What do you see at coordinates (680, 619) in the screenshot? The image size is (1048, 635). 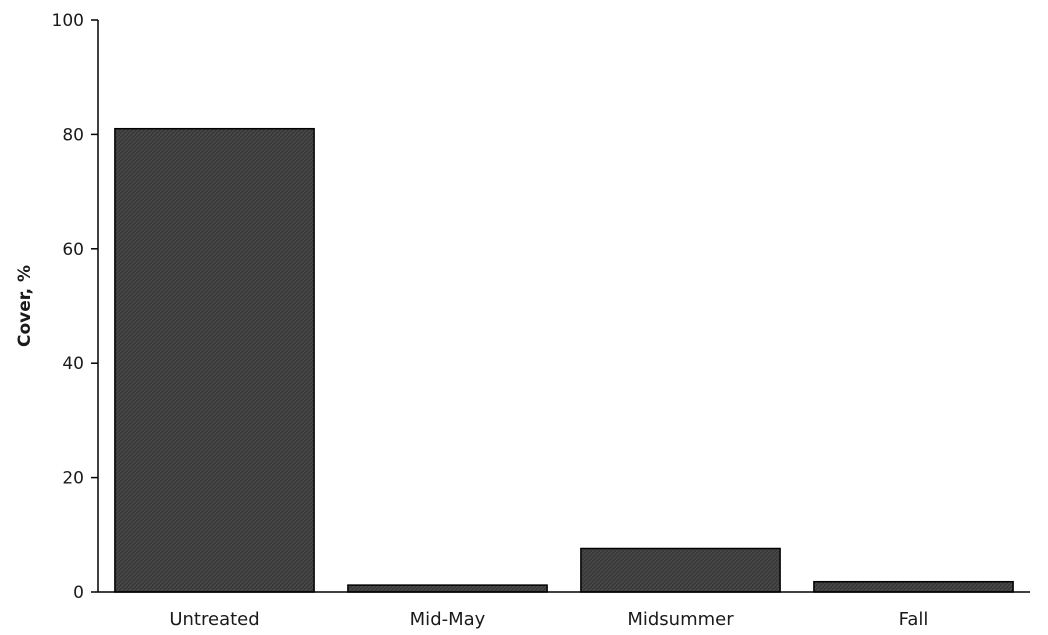 I see `x-tick-label-midsummer: Midsummer` at bounding box center [680, 619].